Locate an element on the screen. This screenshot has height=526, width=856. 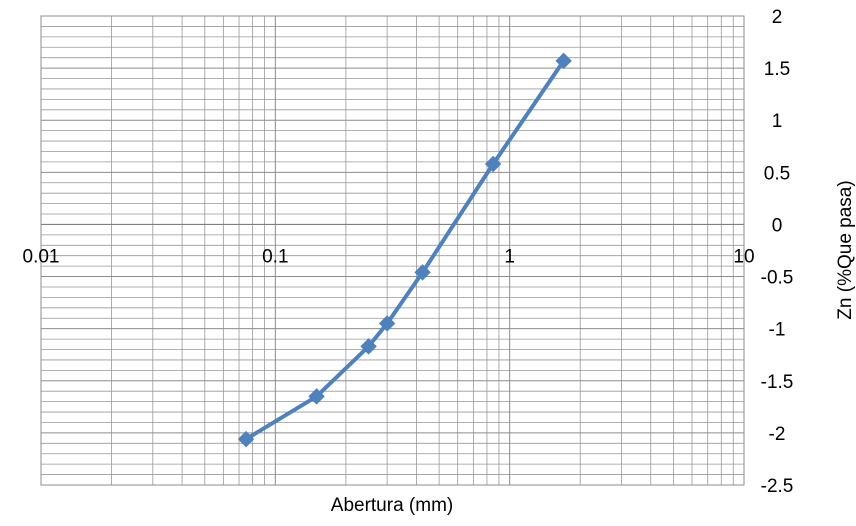
y-tick-label: 1 is located at coordinates (777, 121).